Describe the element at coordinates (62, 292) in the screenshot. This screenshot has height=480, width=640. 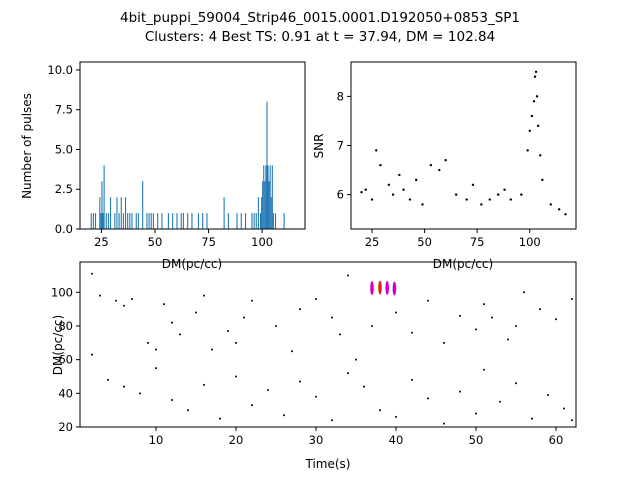
I see `dm-time-ytick-label: 100` at that location.